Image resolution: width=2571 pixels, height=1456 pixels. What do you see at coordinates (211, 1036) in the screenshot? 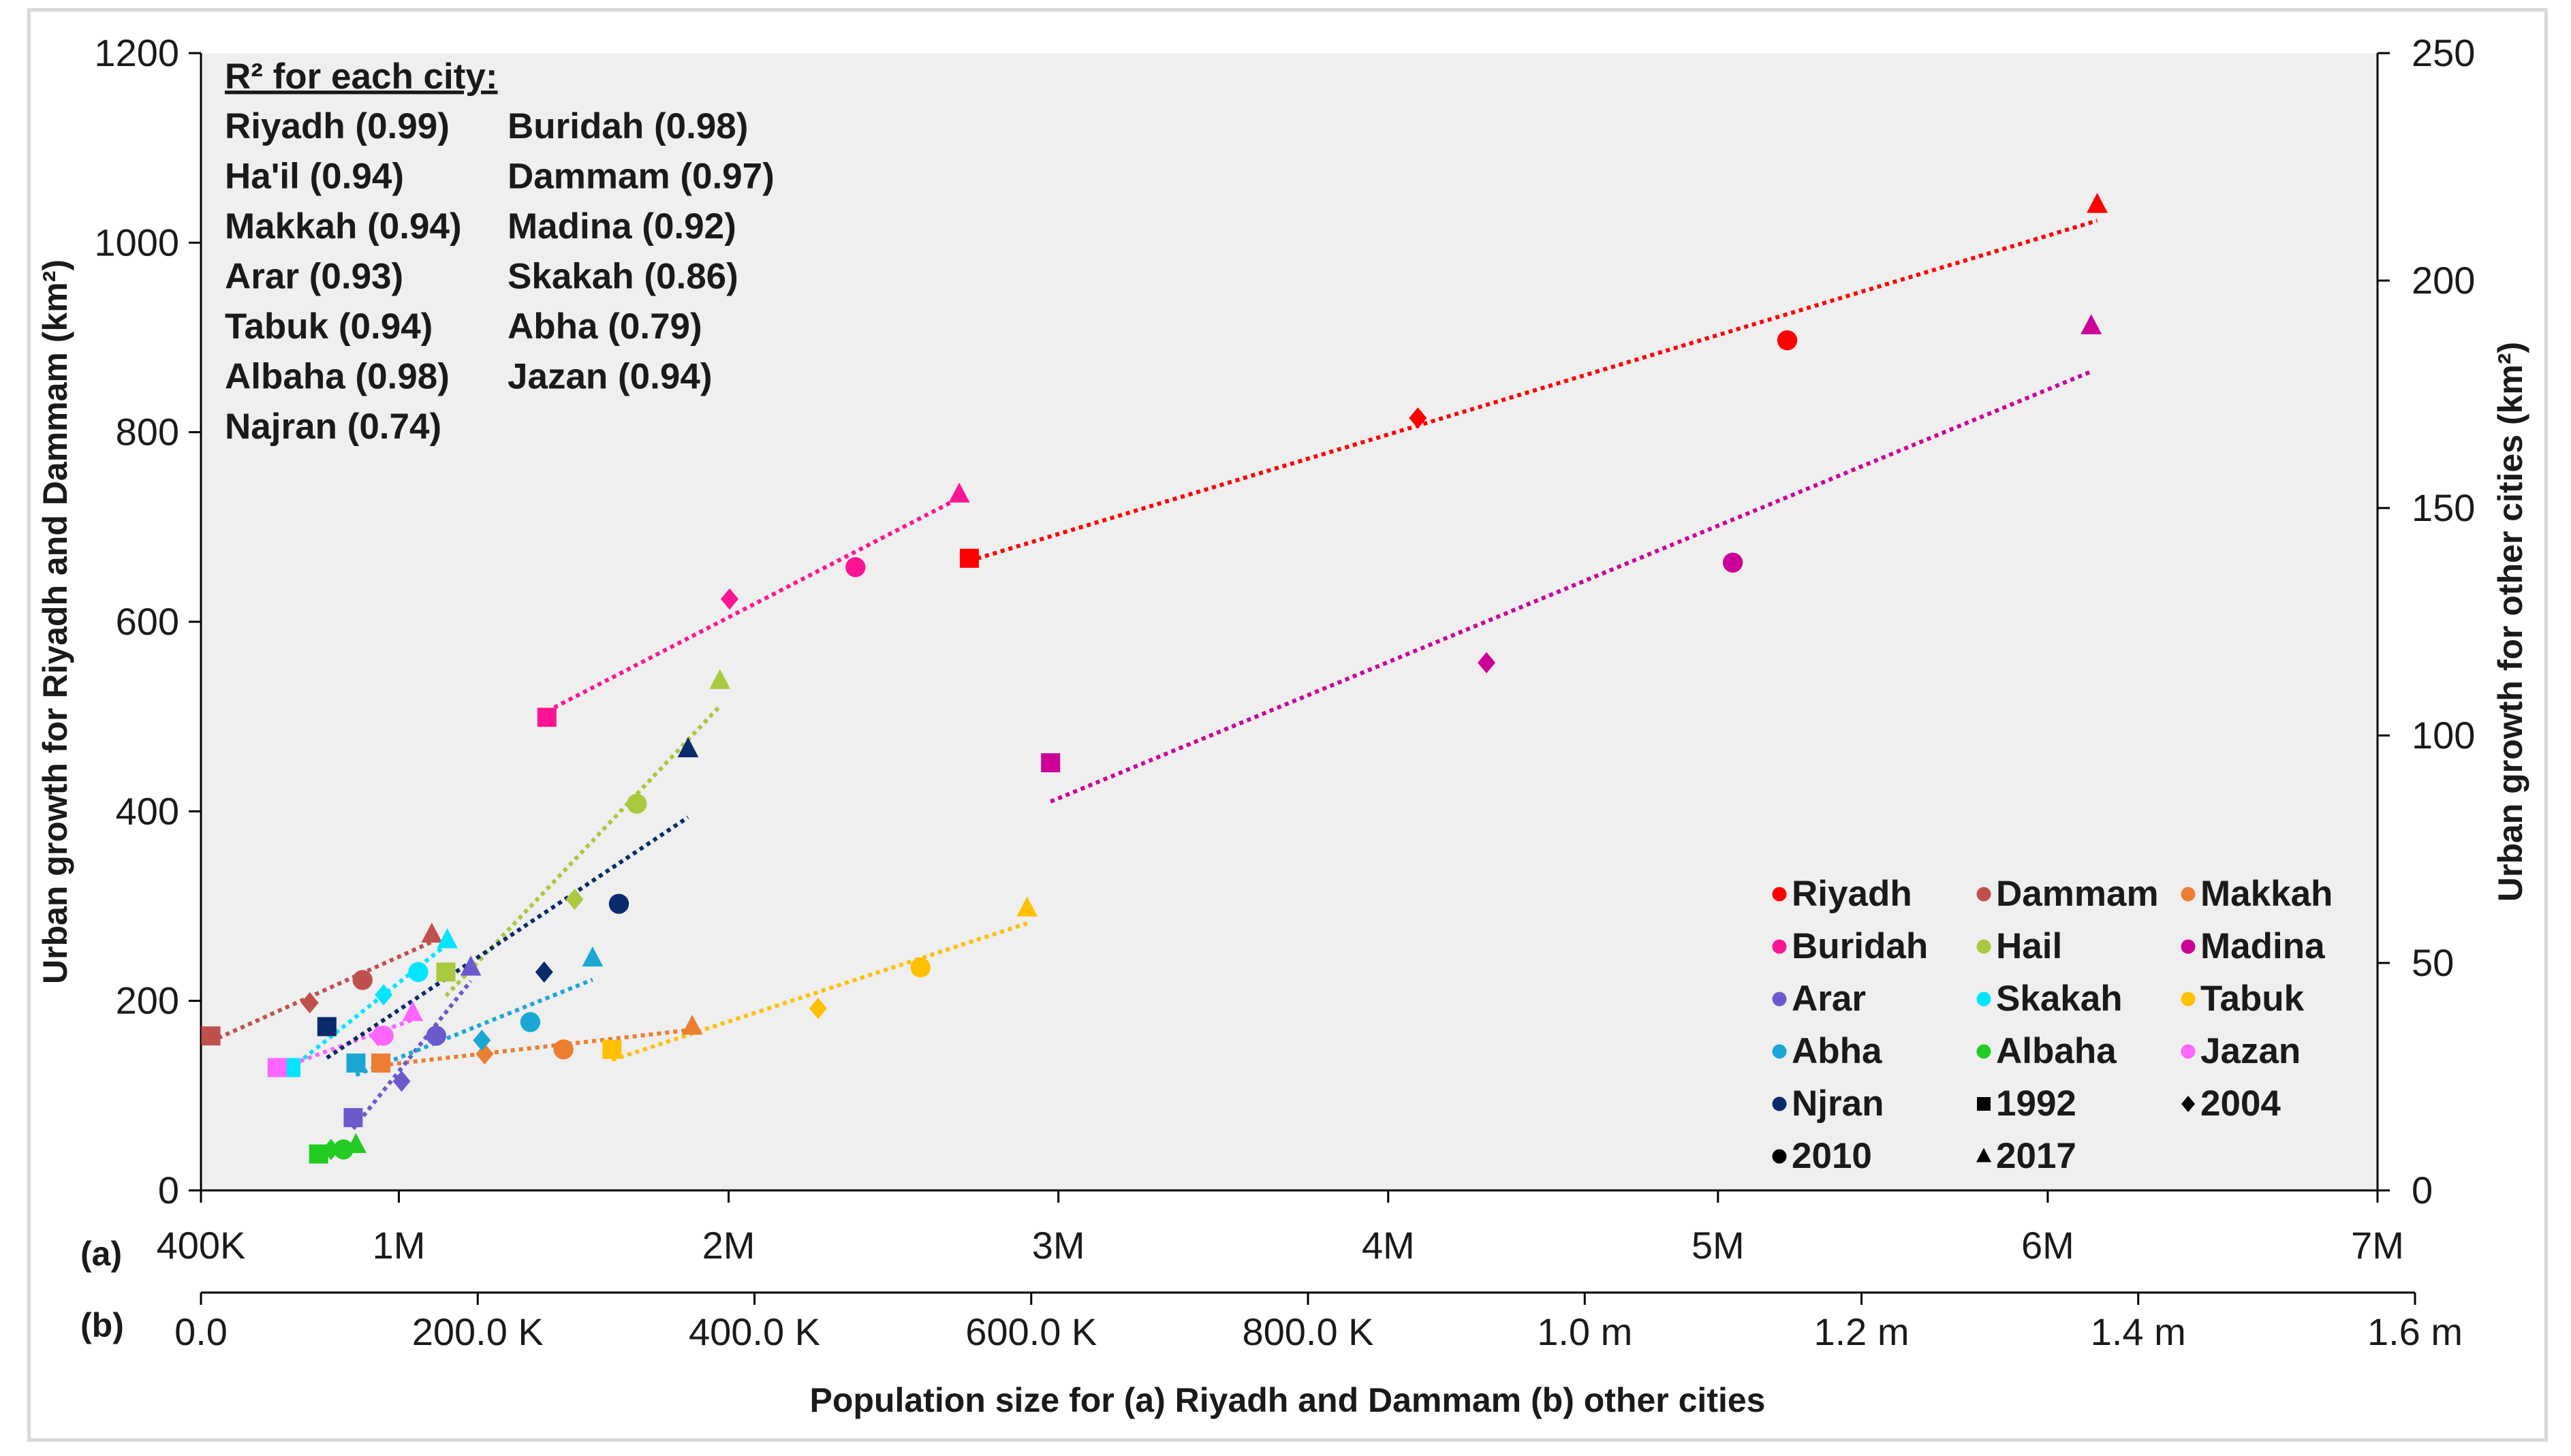
I see `dammam-1992-point` at bounding box center [211, 1036].